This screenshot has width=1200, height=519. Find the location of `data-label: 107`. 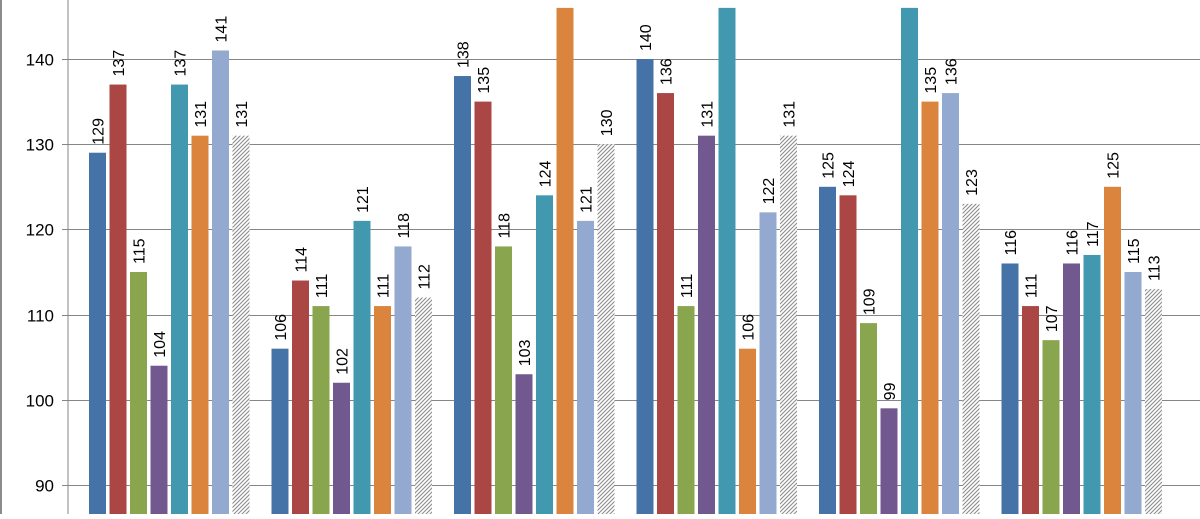

data-label: 107 is located at coordinates (1052, 318).